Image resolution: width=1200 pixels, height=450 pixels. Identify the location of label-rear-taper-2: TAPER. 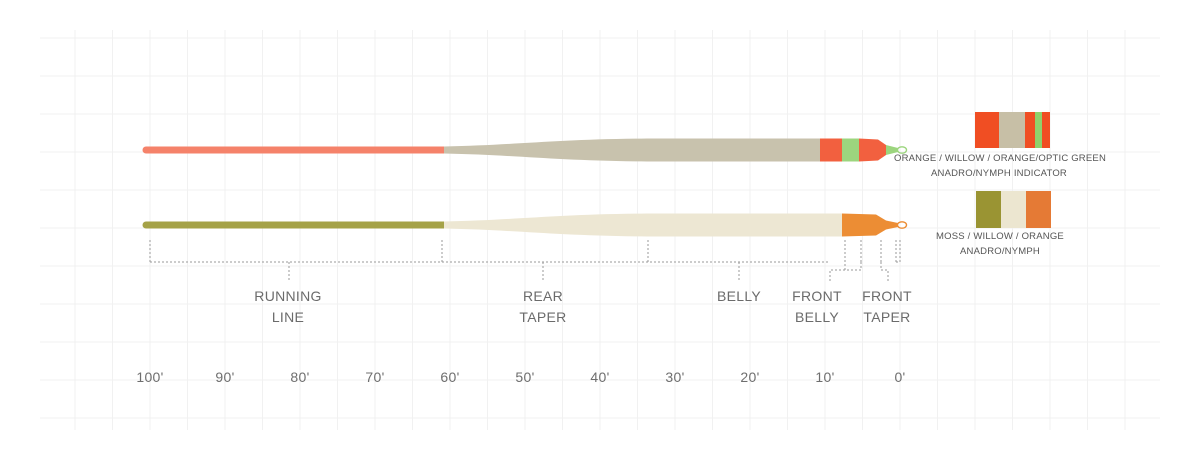
(543, 317).